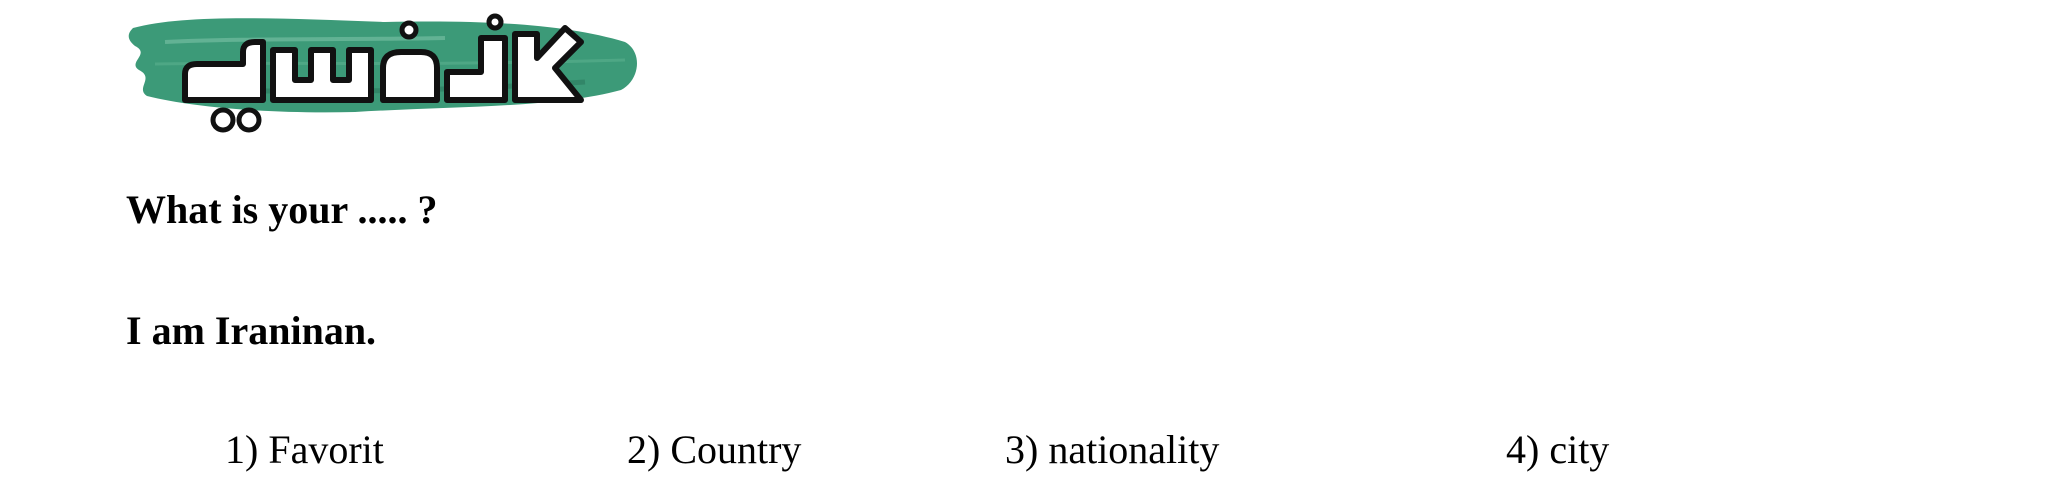 This screenshot has width=2067, height=485. I want to click on option-1: 1) Favorit, so click(304, 449).